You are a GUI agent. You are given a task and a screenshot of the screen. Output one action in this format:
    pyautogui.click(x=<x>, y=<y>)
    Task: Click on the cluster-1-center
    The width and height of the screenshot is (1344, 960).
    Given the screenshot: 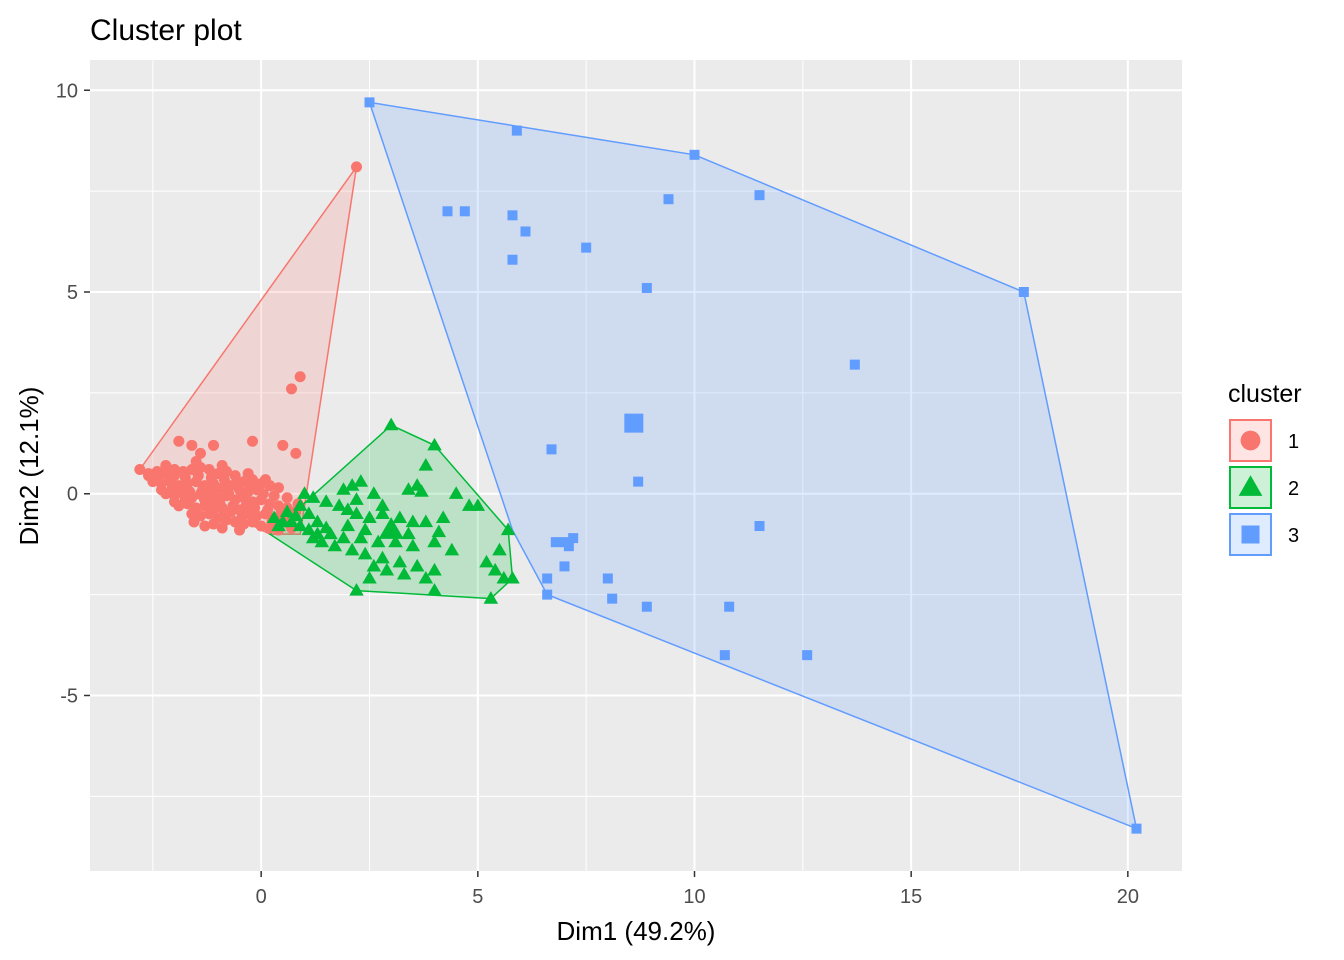 What is the action you would take?
    pyautogui.click(x=209, y=498)
    